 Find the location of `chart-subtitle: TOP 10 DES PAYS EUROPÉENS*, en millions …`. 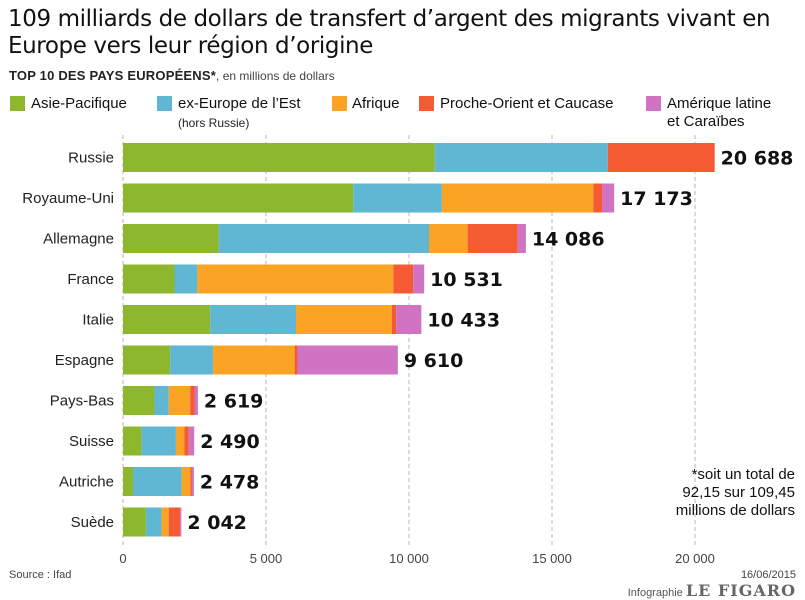

chart-subtitle: TOP 10 DES PAYS EUROPÉENS*, en millions … is located at coordinates (172, 75).